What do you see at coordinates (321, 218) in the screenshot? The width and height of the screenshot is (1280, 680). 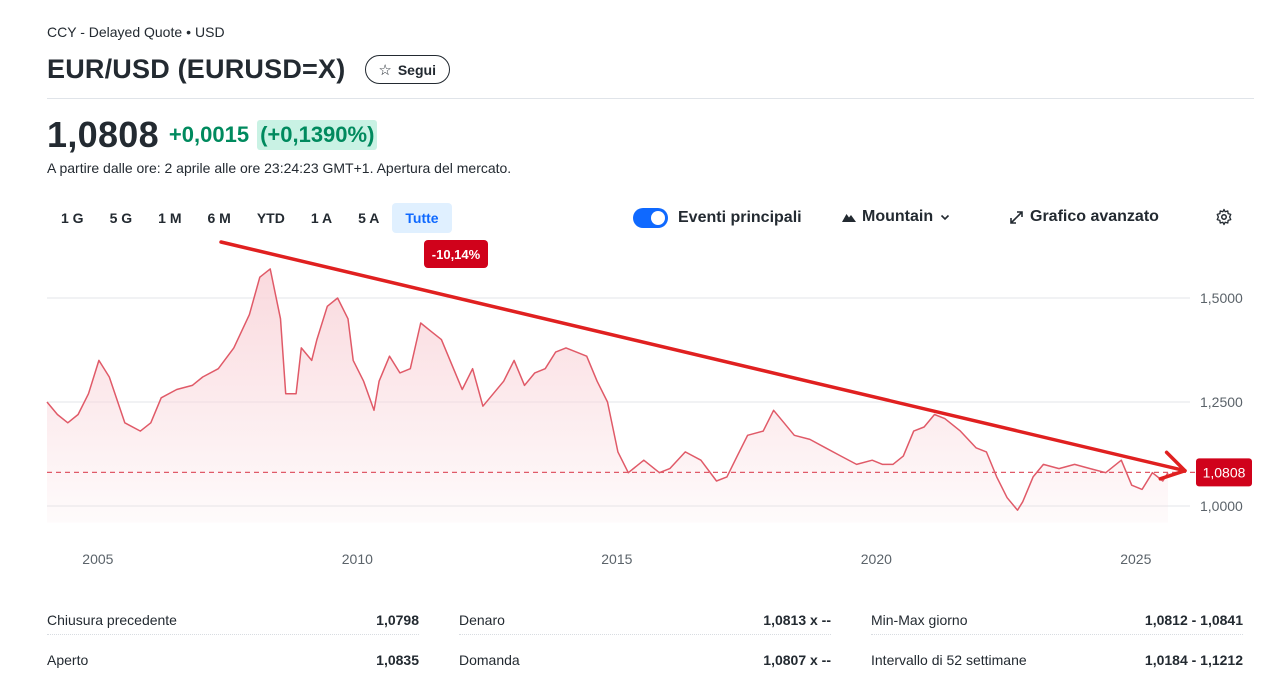 I see `range-tab-1a: 1 A` at bounding box center [321, 218].